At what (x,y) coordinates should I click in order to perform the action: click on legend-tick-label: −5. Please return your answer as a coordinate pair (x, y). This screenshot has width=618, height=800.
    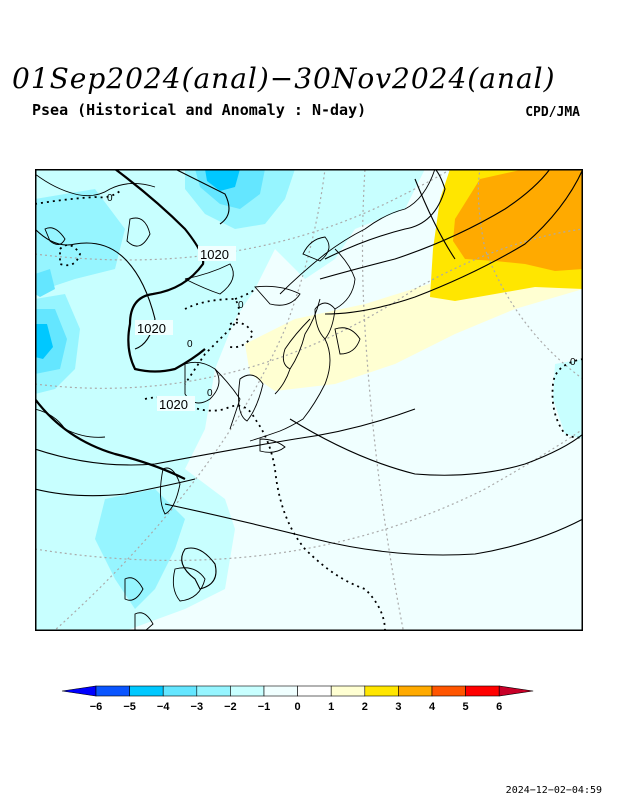
    Looking at the image, I should click on (129, 707).